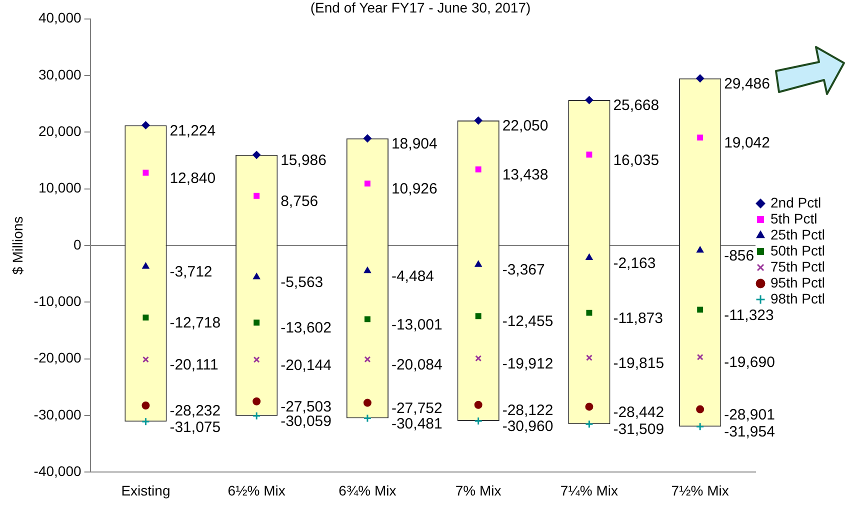  What do you see at coordinates (528, 321) in the screenshot?
I see `data-label: -12,455` at bounding box center [528, 321].